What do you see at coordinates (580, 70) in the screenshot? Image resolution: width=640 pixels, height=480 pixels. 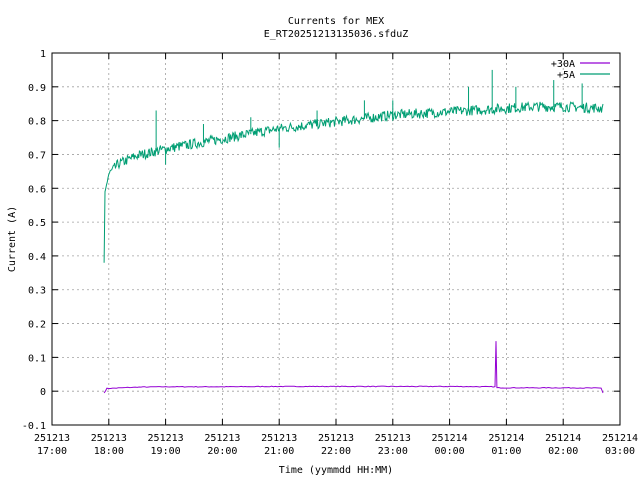 I see `legend: +30A+5A` at bounding box center [580, 70].